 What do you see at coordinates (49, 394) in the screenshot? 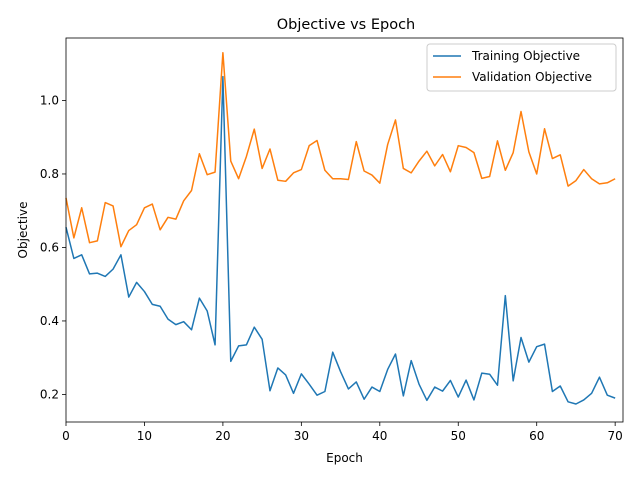
I see `y-tick-label: 0.2` at bounding box center [49, 394].